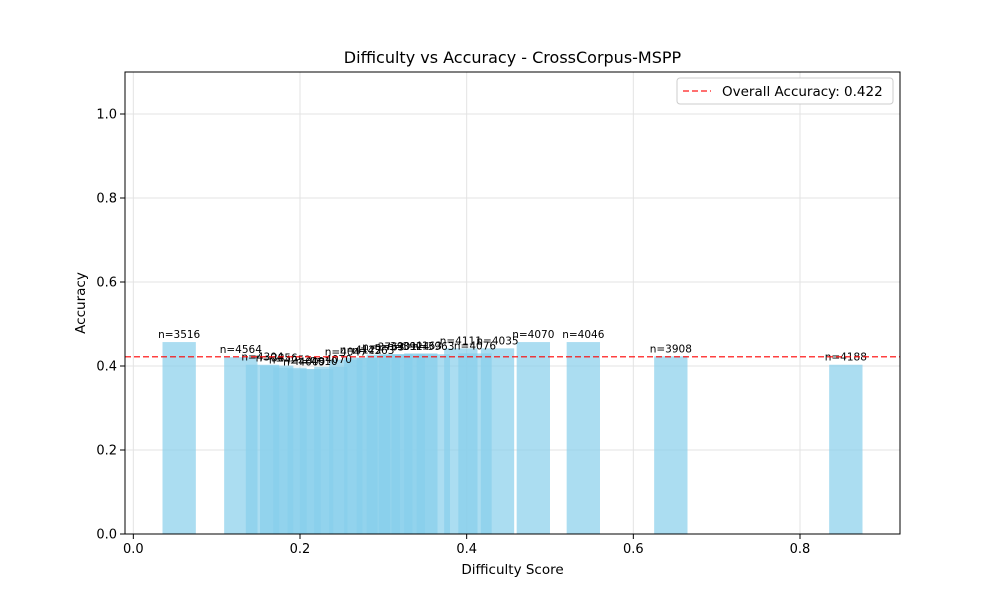  I want to click on y-tick-label: 1.0, so click(106, 115).